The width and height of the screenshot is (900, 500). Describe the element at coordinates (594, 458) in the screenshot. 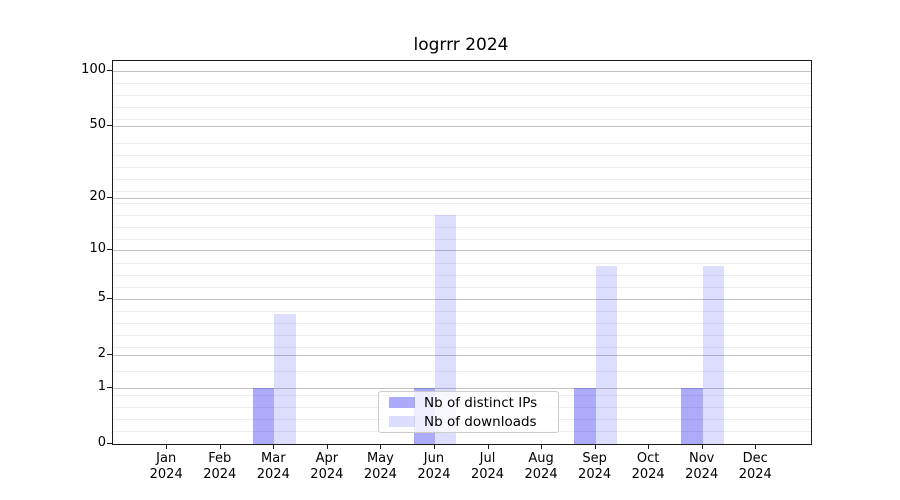

I see `x-tick-month: Sep` at that location.